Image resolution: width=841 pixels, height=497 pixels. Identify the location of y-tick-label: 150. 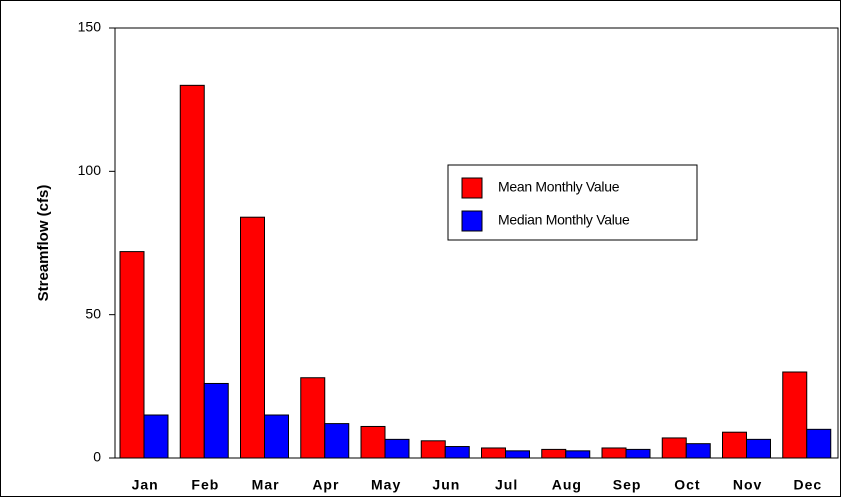
(90, 27).